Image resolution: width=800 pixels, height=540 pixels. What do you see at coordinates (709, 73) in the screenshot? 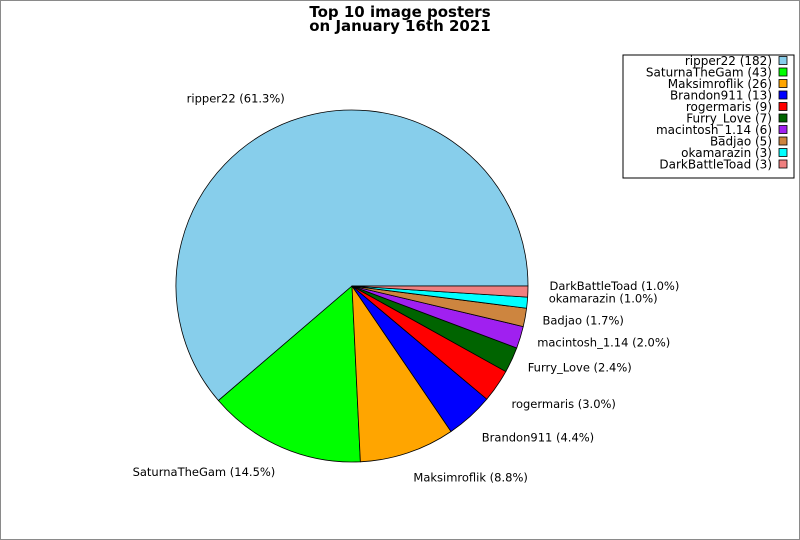
I see `legend-entry-saturnathegam: SaturnaTheGam (43)` at bounding box center [709, 73].